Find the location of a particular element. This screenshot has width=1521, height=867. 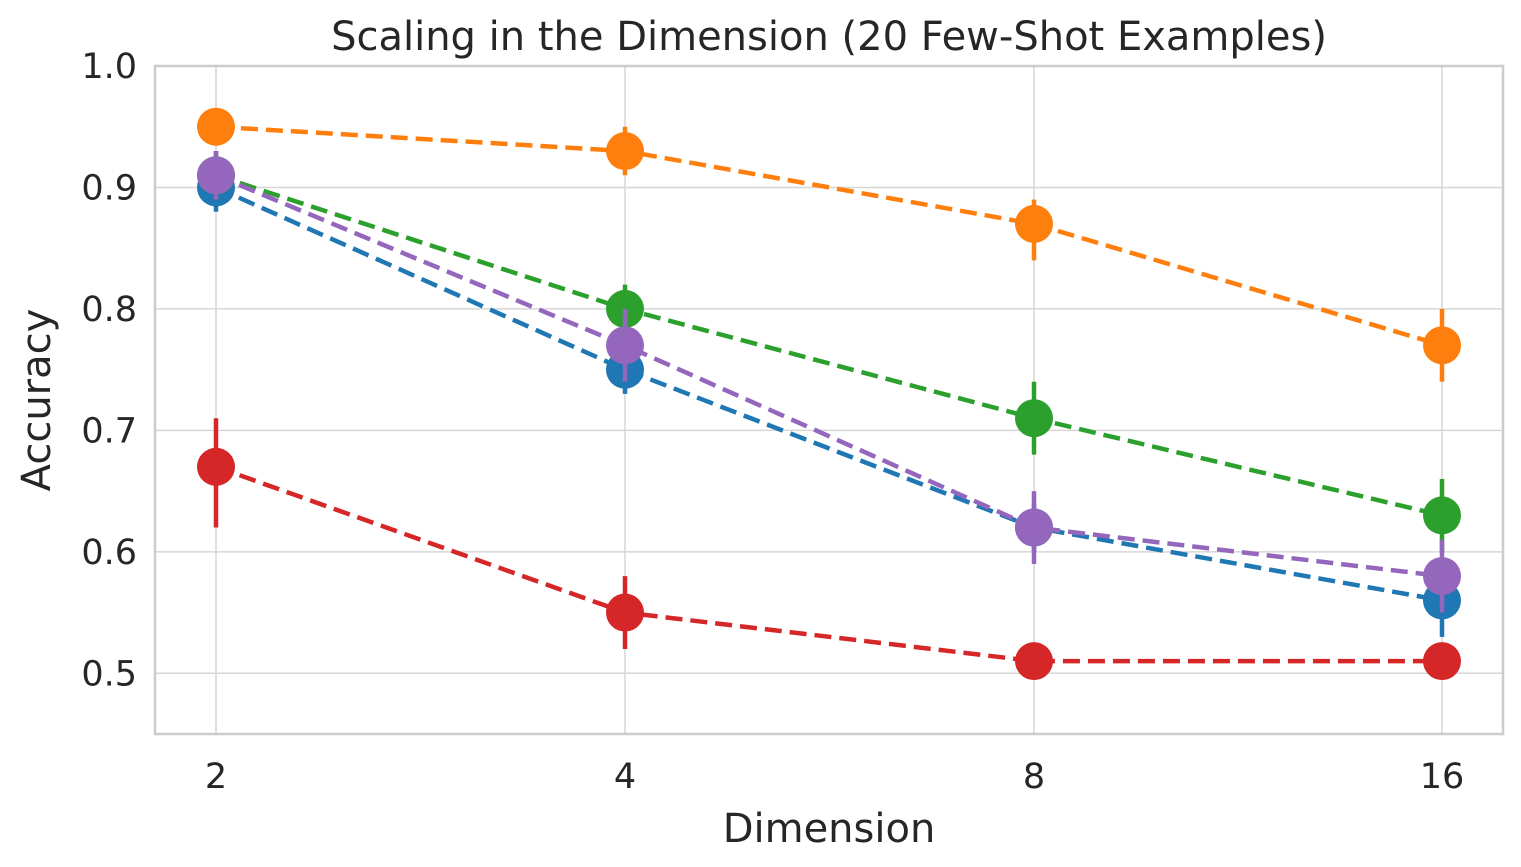

y-tick-label: 0.7 is located at coordinates (109, 431).